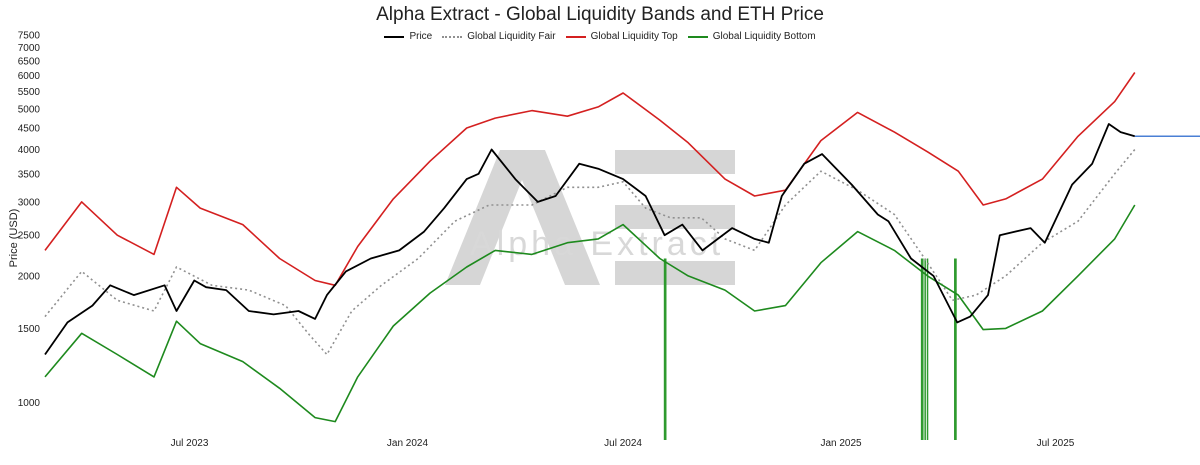 Image resolution: width=1200 pixels, height=465 pixels. What do you see at coordinates (597, 244) in the screenshot?
I see `watermark-text: Alpha Extract` at bounding box center [597, 244].